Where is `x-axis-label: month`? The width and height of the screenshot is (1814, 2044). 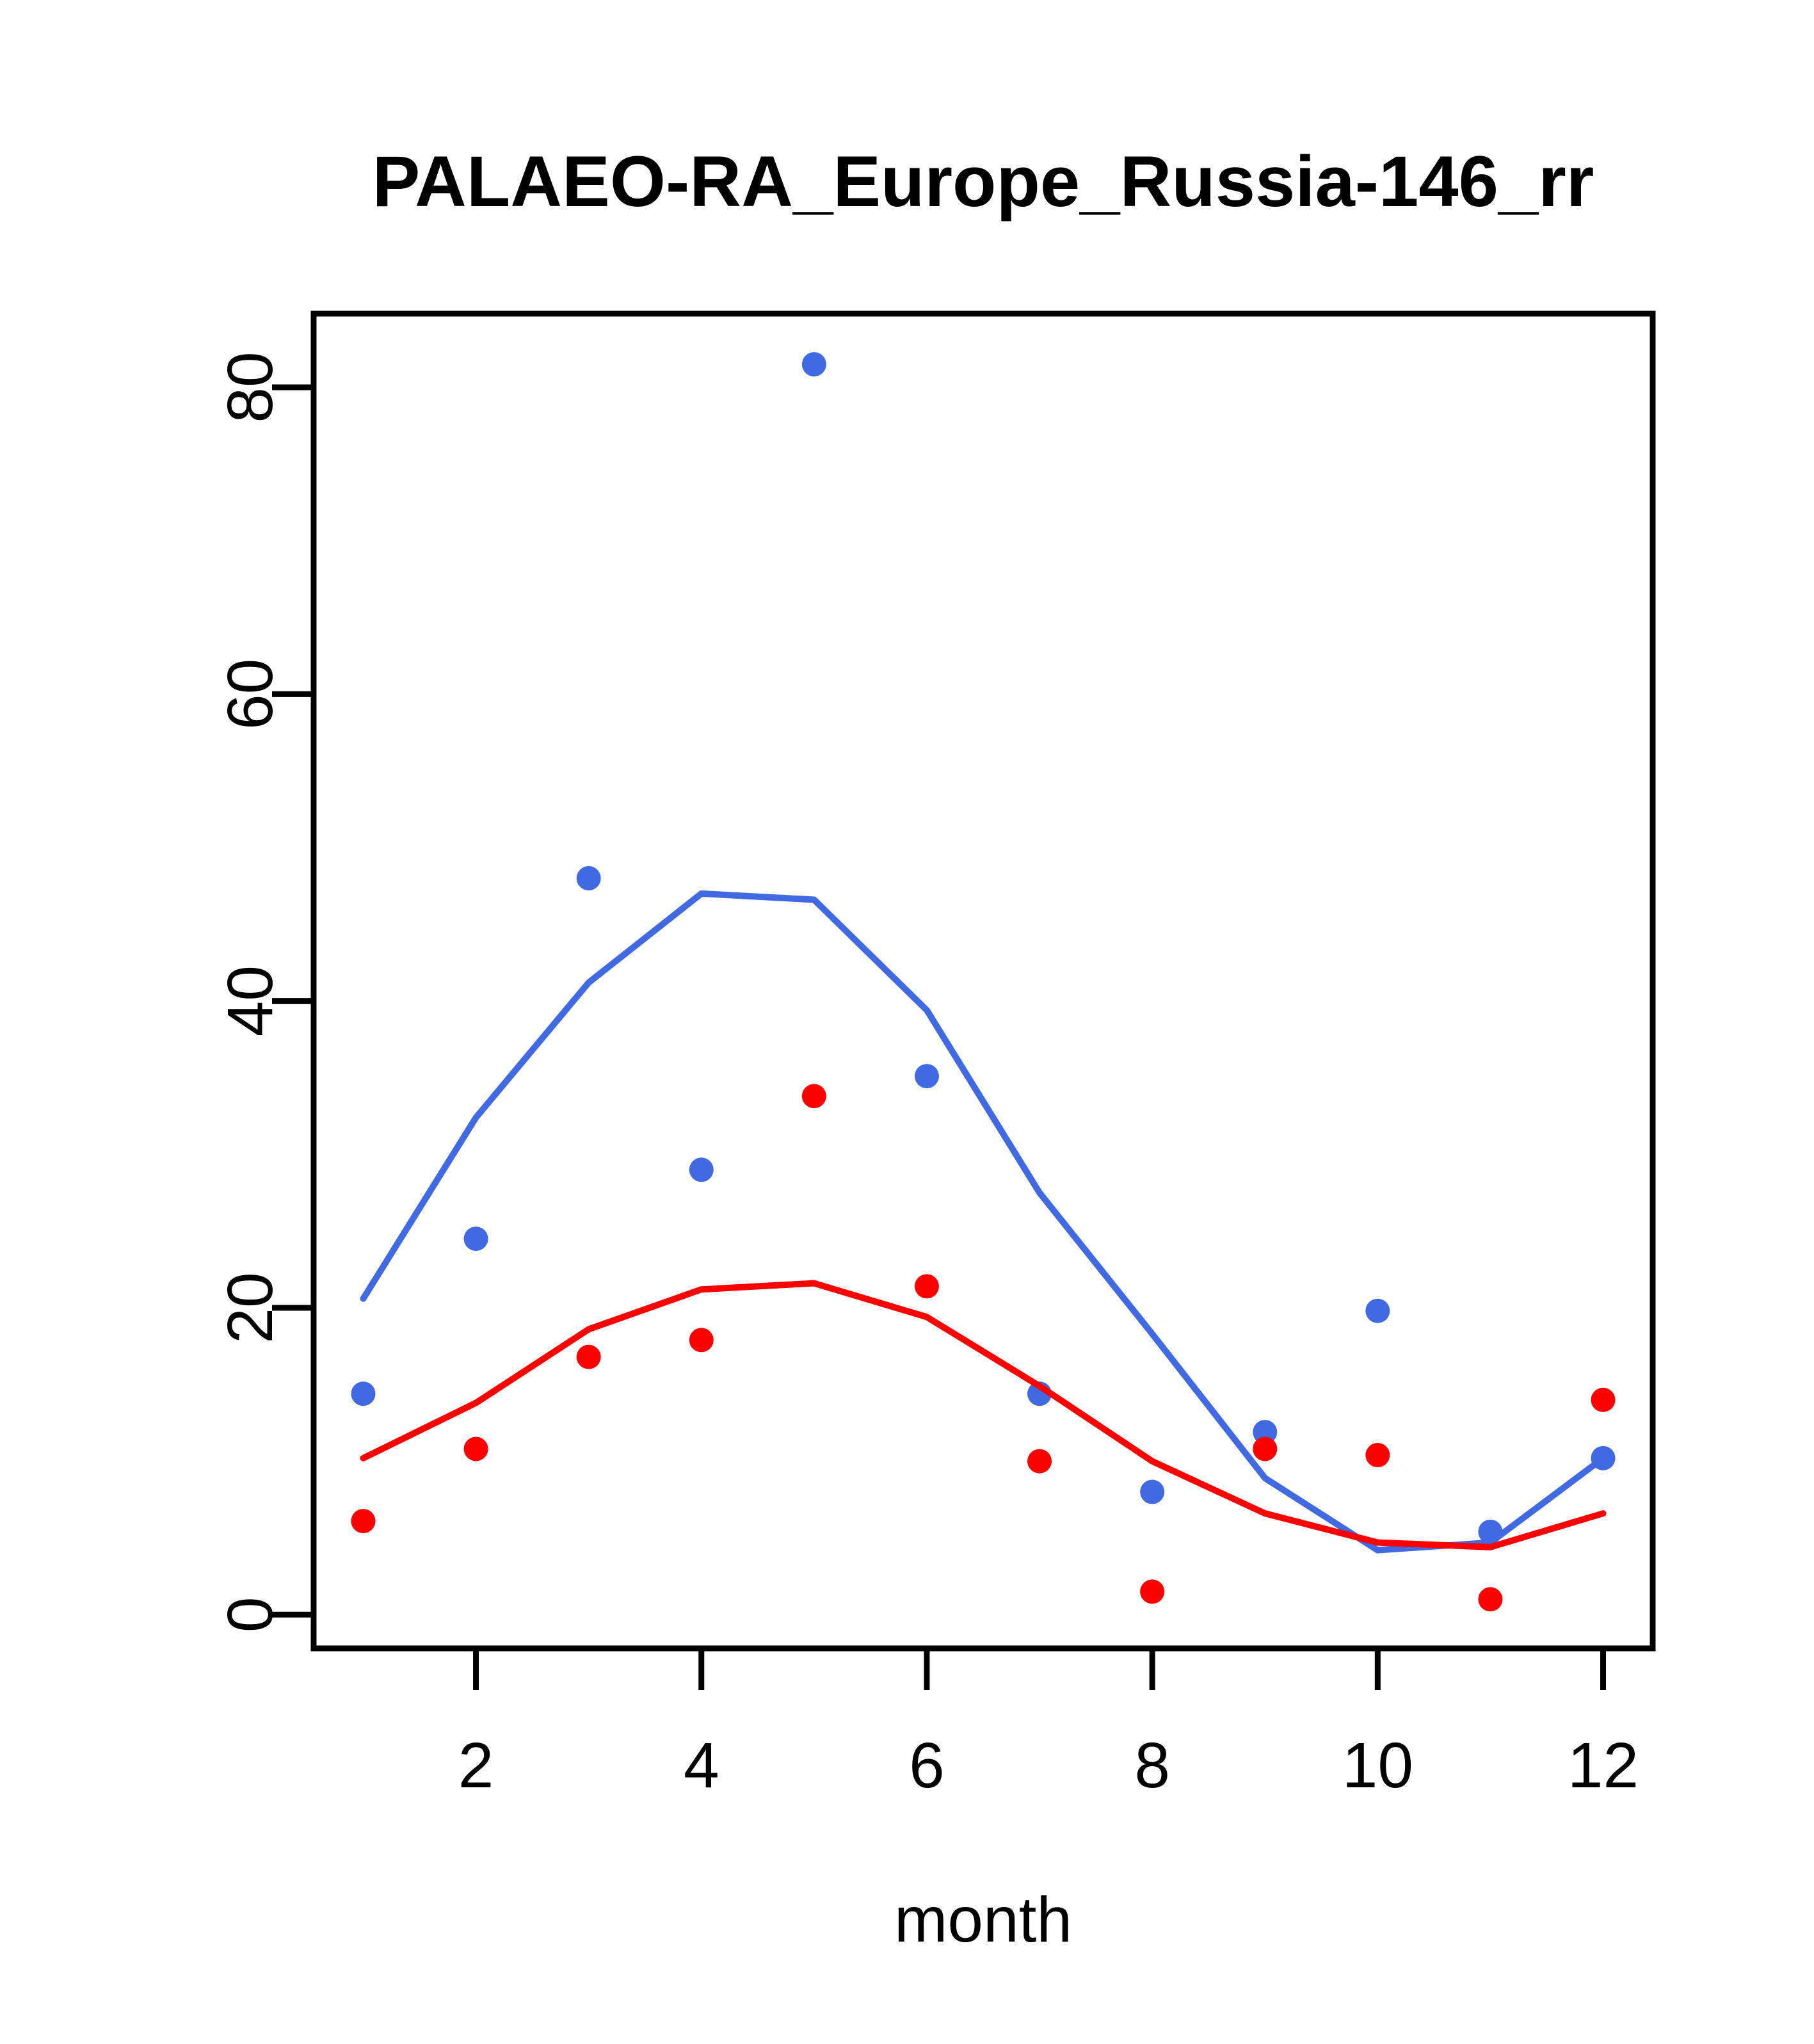 x-axis-label: month is located at coordinates (983, 1920).